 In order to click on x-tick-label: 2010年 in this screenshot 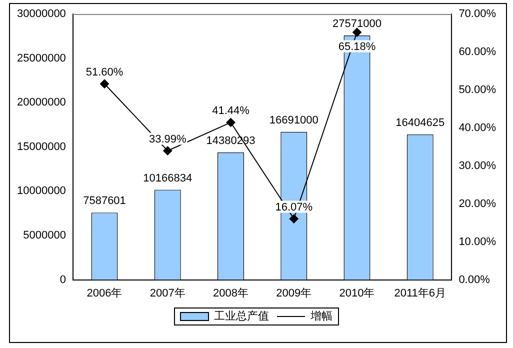, I will do `click(357, 293)`.